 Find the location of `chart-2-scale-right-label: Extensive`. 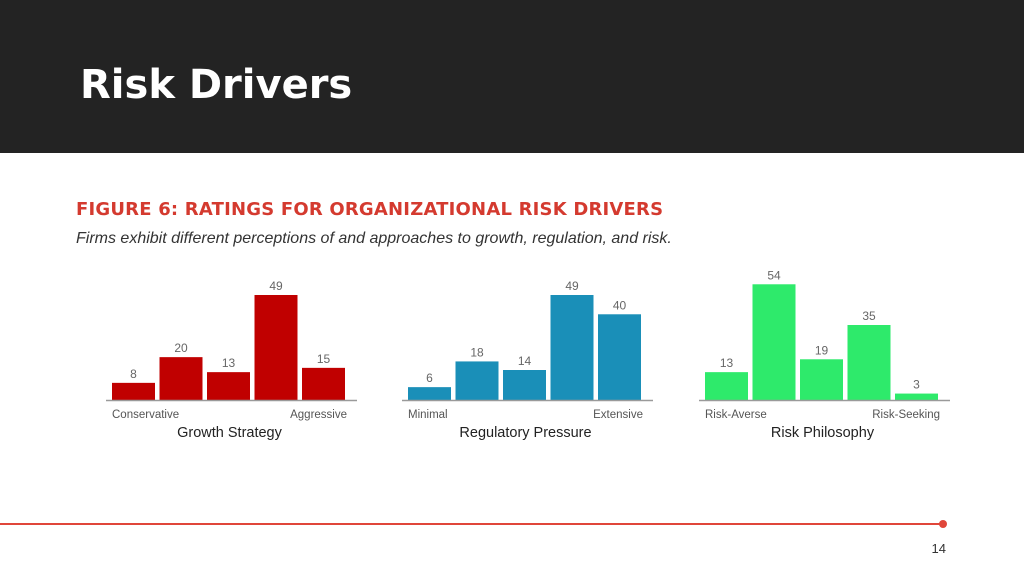

chart-2-scale-right-label: Extensive is located at coordinates (618, 415).